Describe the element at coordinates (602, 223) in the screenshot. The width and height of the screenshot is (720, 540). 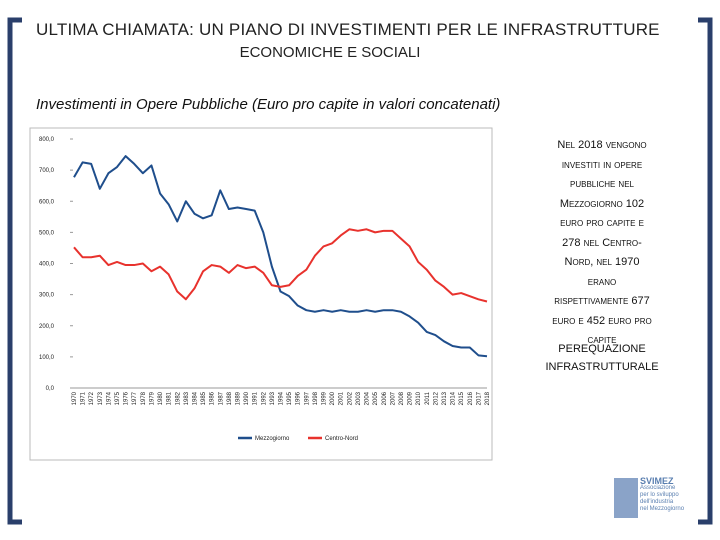
I see `side-line: euro pro capite e` at that location.